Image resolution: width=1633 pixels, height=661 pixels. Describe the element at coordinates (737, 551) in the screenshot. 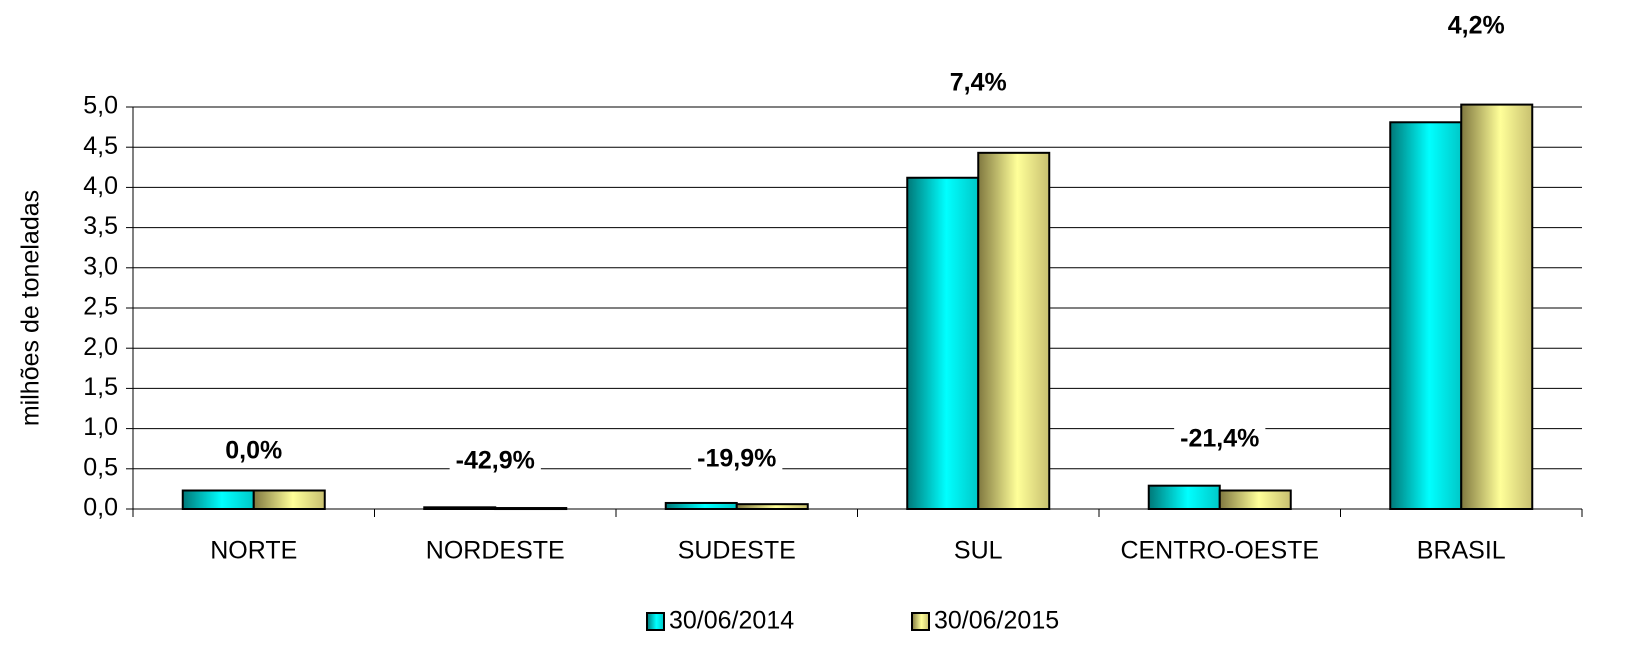

I see `x-tick-label: SUDESTE` at that location.